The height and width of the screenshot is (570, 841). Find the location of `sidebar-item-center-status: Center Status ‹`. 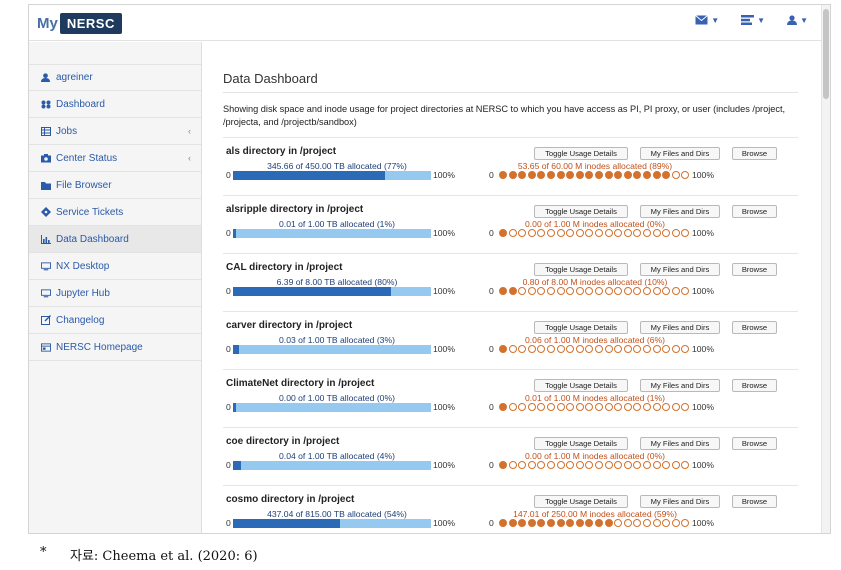

sidebar-item-center-status: Center Status ‹ is located at coordinates (115, 158).